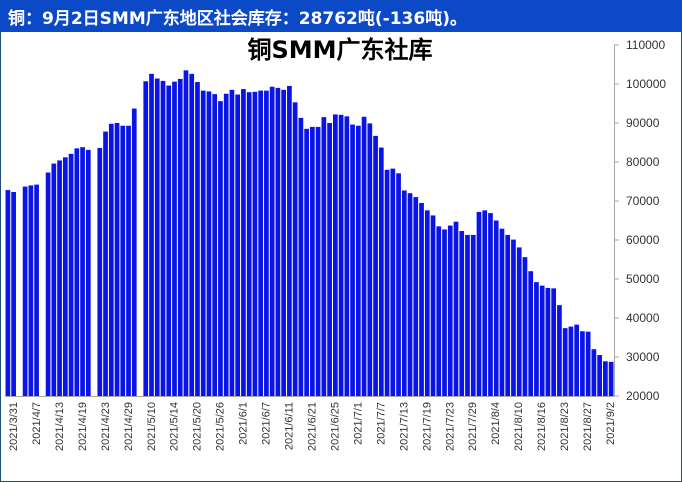 This screenshot has height=482, width=682. I want to click on x-tick-label: 2021/6/1, so click(244, 423).